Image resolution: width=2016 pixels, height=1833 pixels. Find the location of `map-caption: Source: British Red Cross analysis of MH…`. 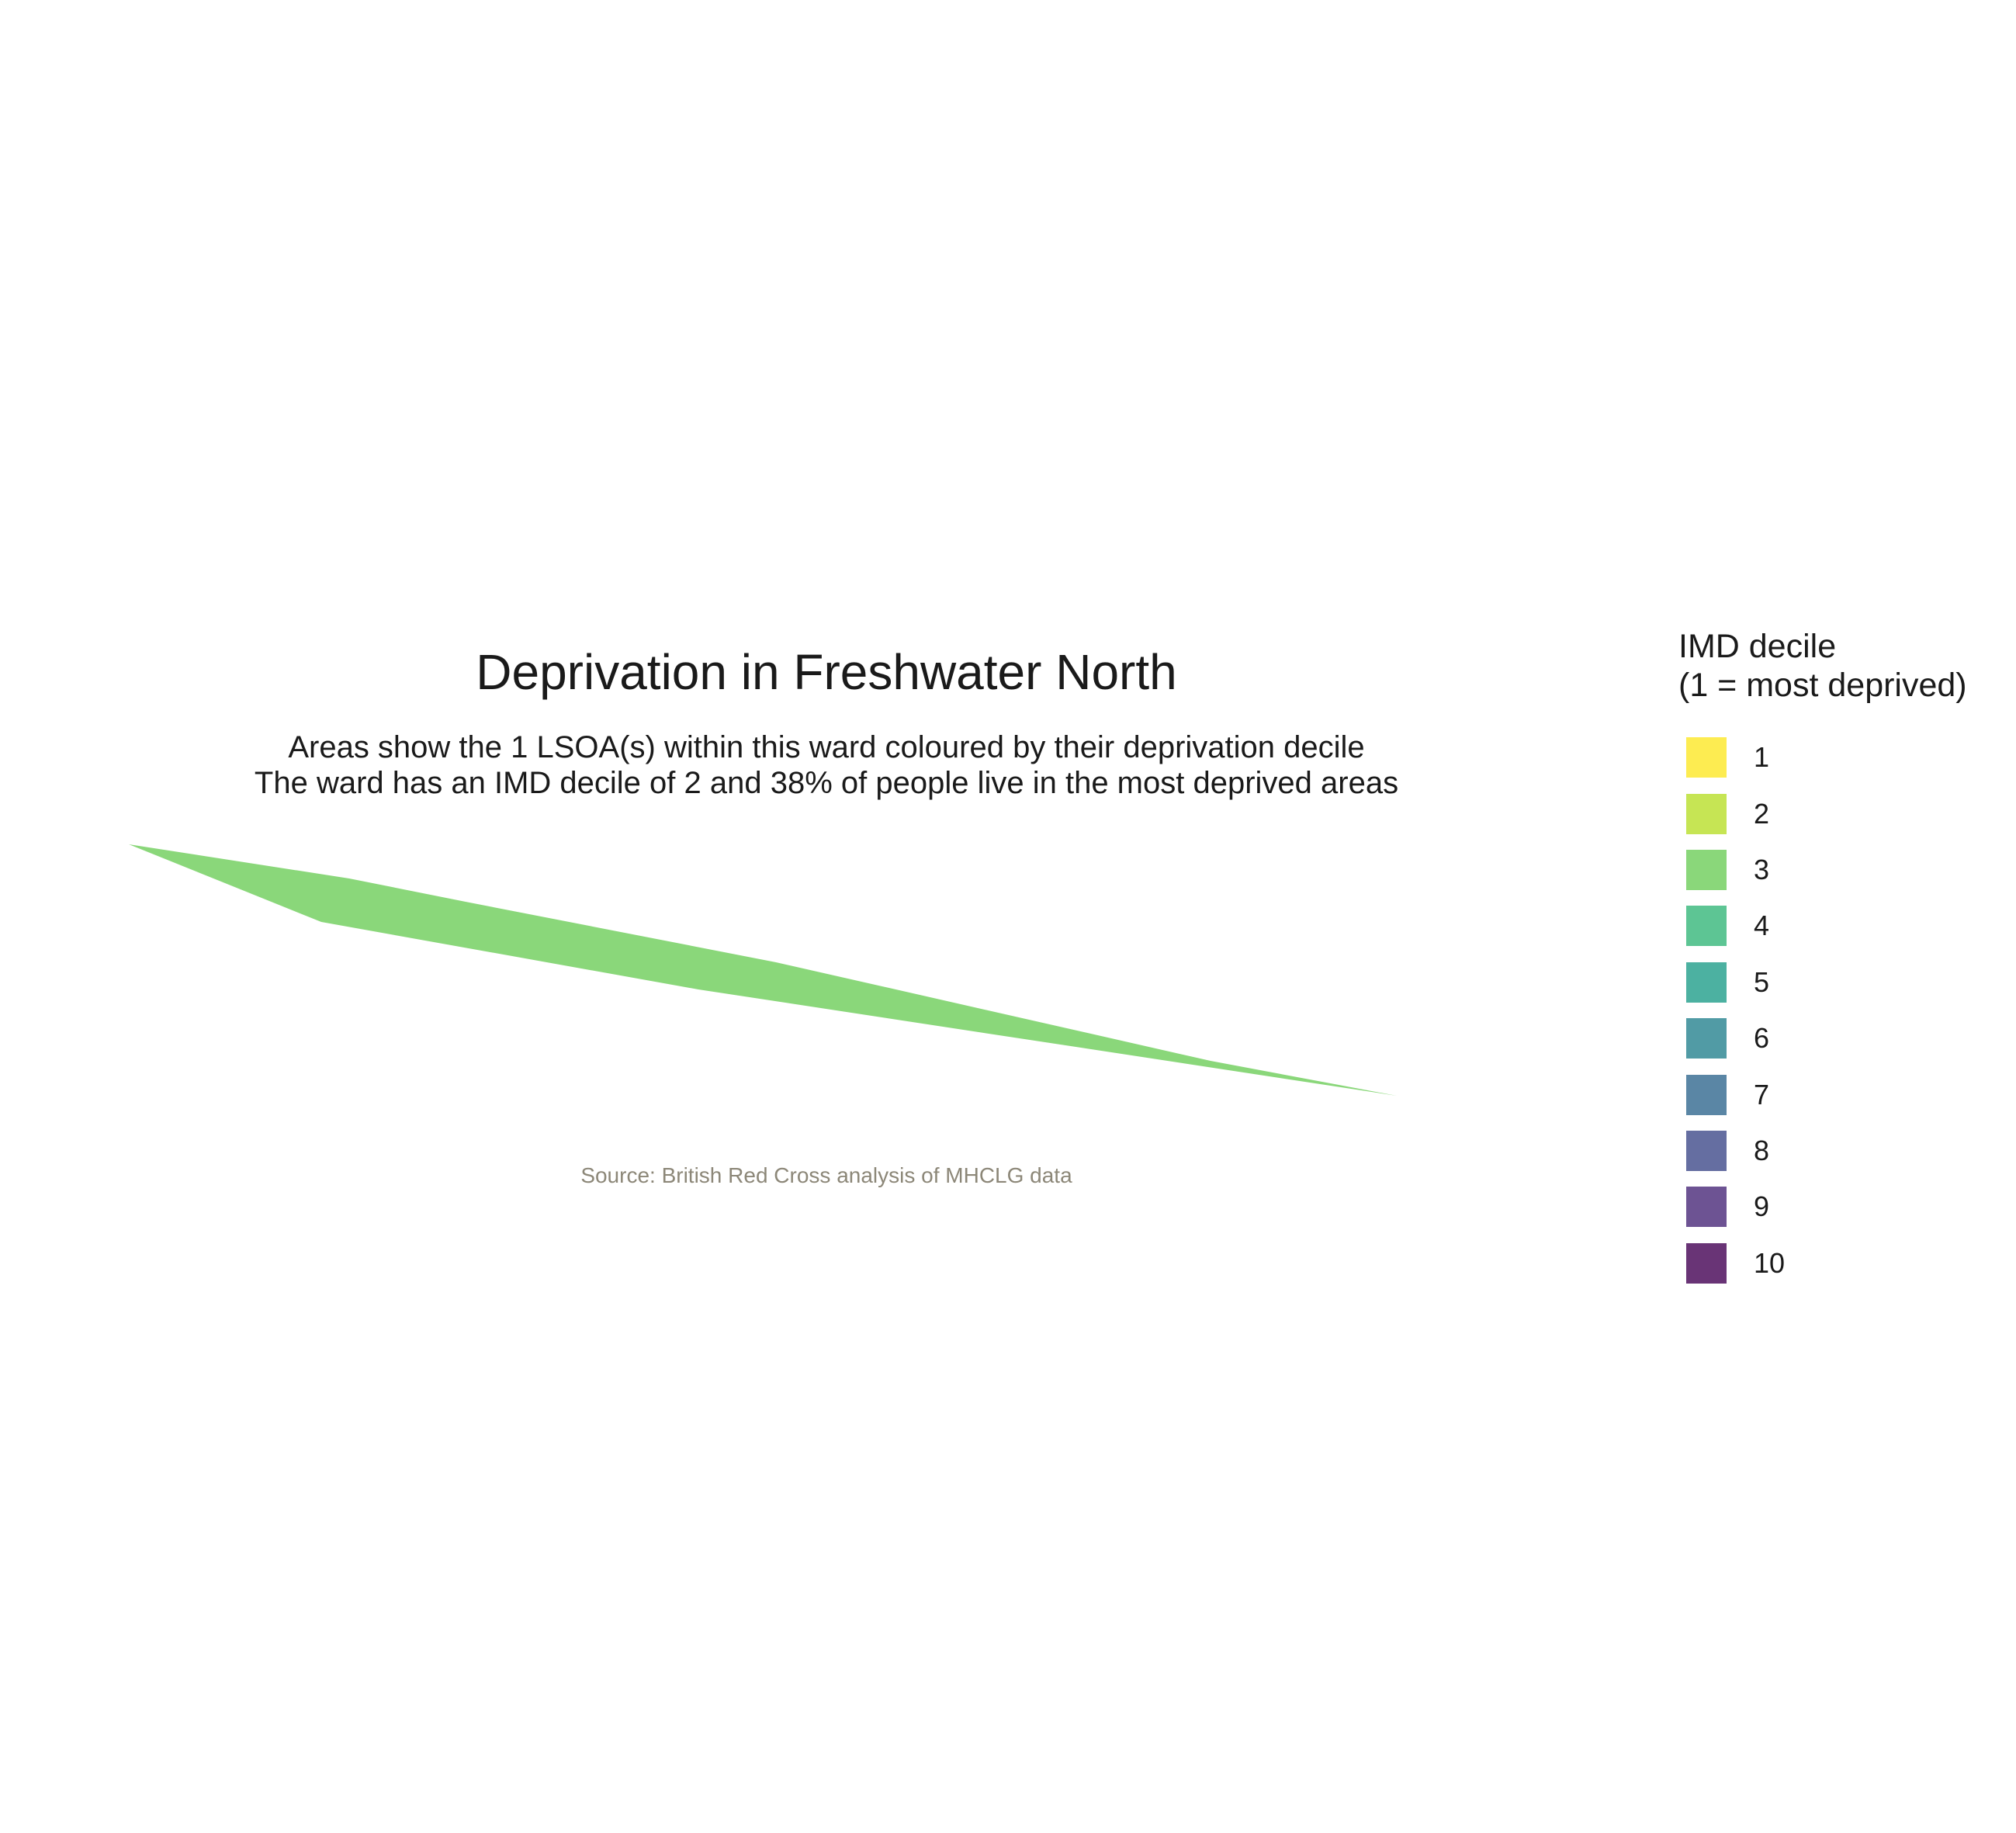

map-caption: Source: British Red Cross analysis of MH… is located at coordinates (826, 1175).